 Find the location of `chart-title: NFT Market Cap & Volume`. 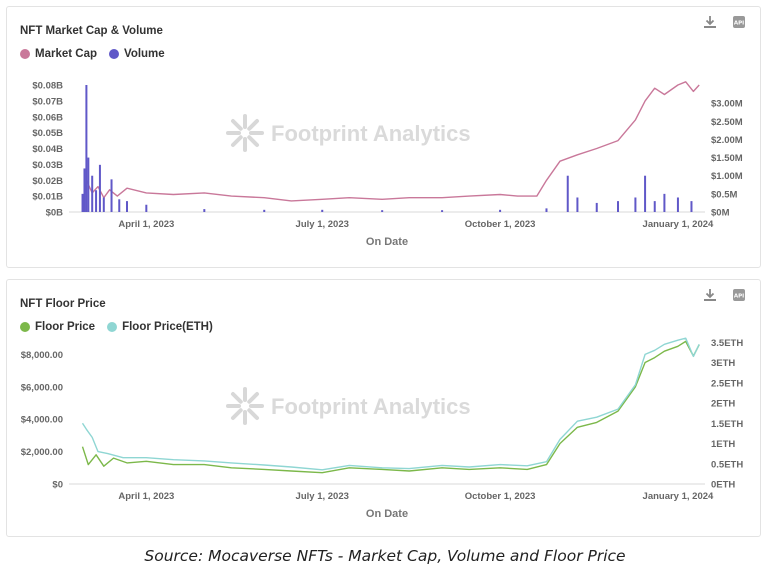

chart-title: NFT Market Cap & Volume is located at coordinates (91, 31).